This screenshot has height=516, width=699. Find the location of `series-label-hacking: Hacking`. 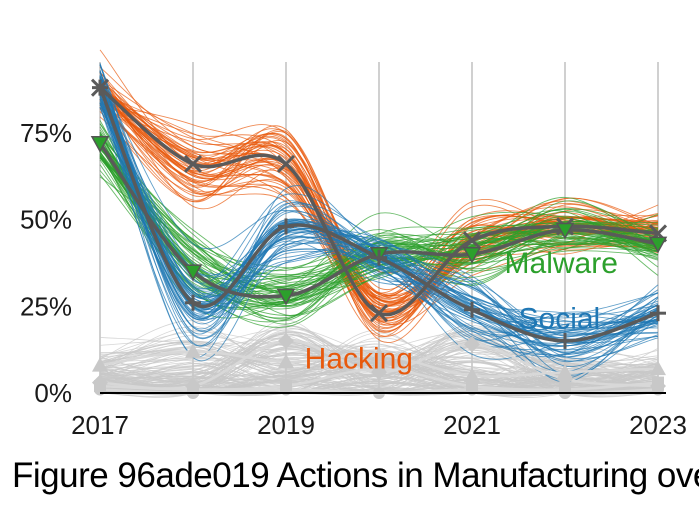

series-label-hacking: Hacking is located at coordinates (359, 358).